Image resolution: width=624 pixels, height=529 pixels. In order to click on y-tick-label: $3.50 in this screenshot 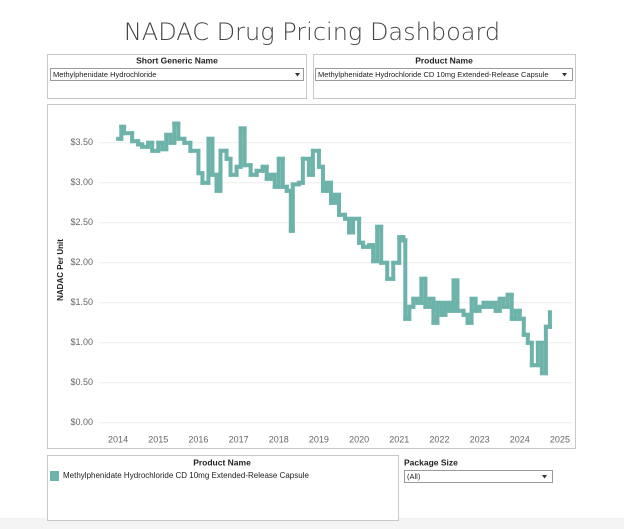, I will do `click(81, 142)`.